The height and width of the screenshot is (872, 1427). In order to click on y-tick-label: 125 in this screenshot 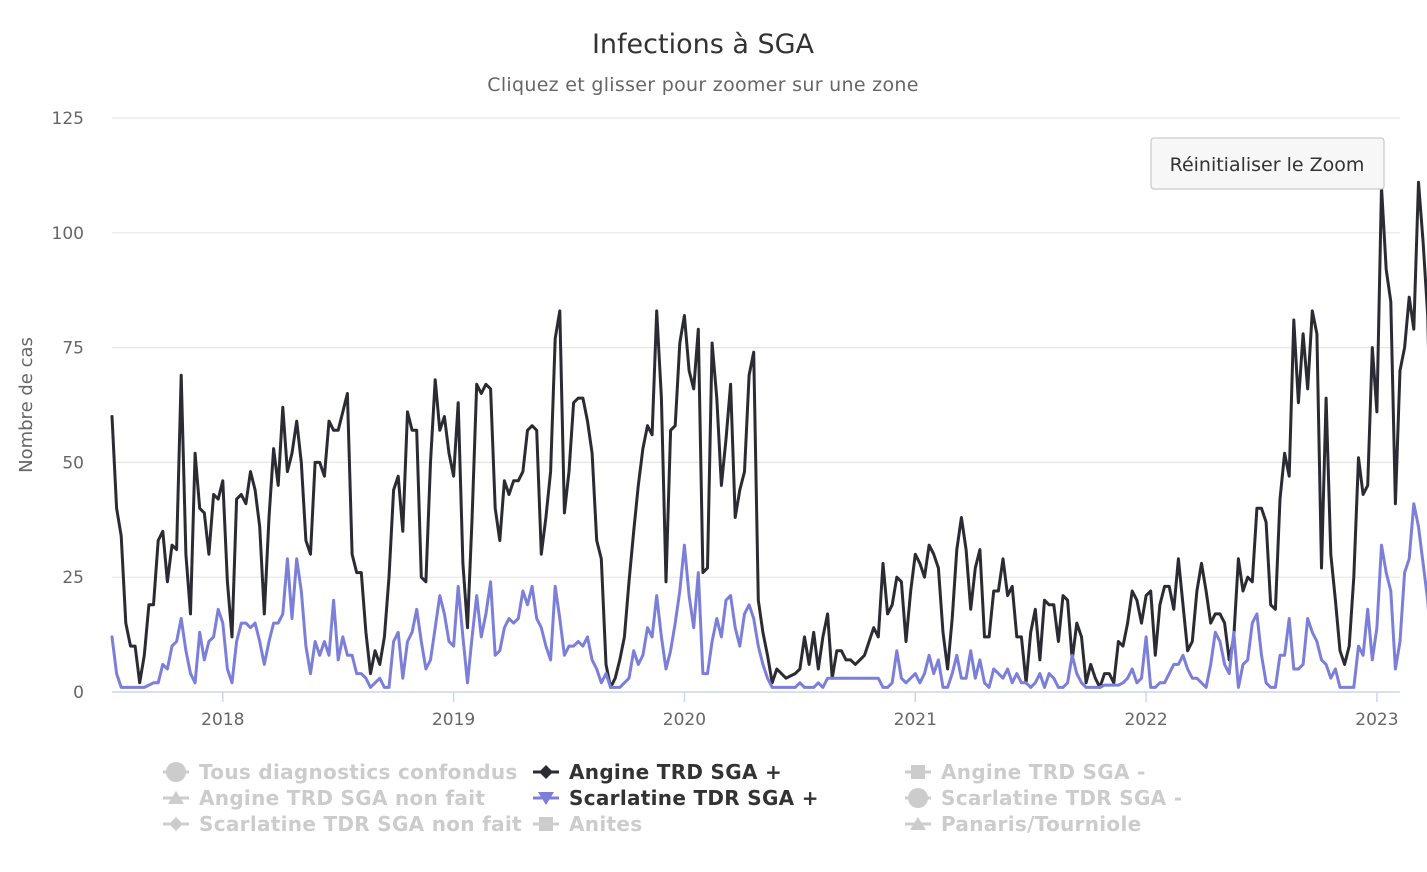, I will do `click(68, 119)`.